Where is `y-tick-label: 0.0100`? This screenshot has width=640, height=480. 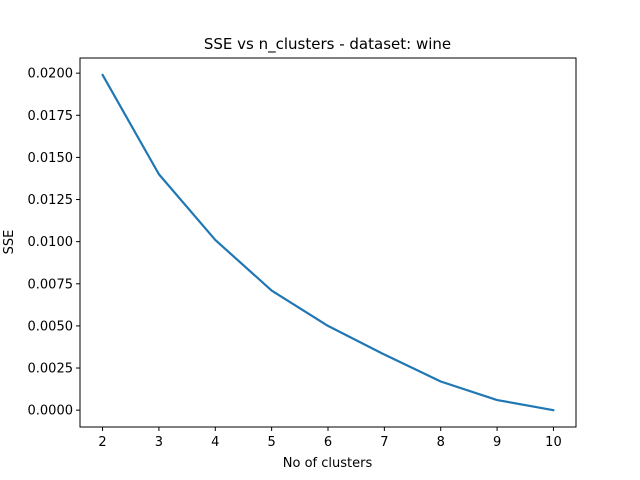
y-tick-label: 0.0100 is located at coordinates (51, 242).